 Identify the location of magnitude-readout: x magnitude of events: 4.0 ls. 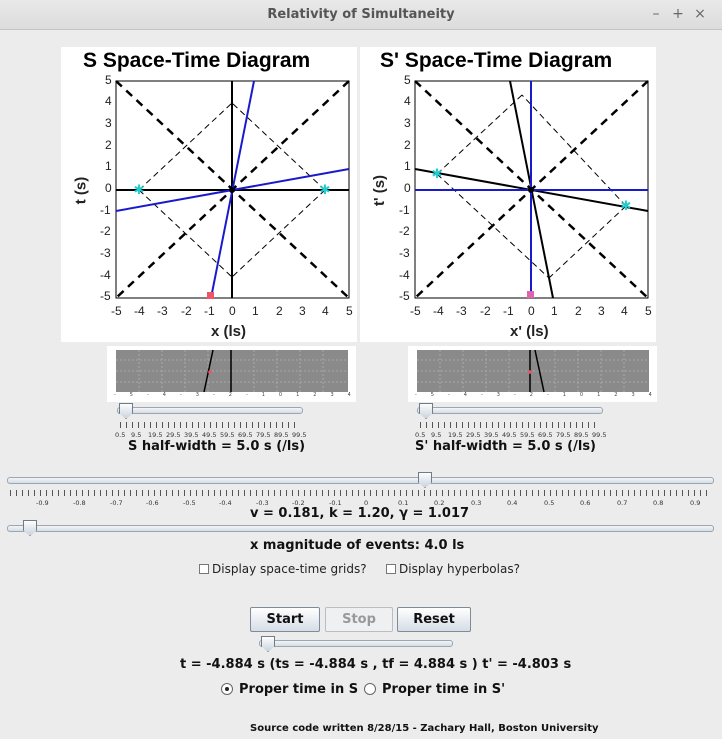
(357, 545).